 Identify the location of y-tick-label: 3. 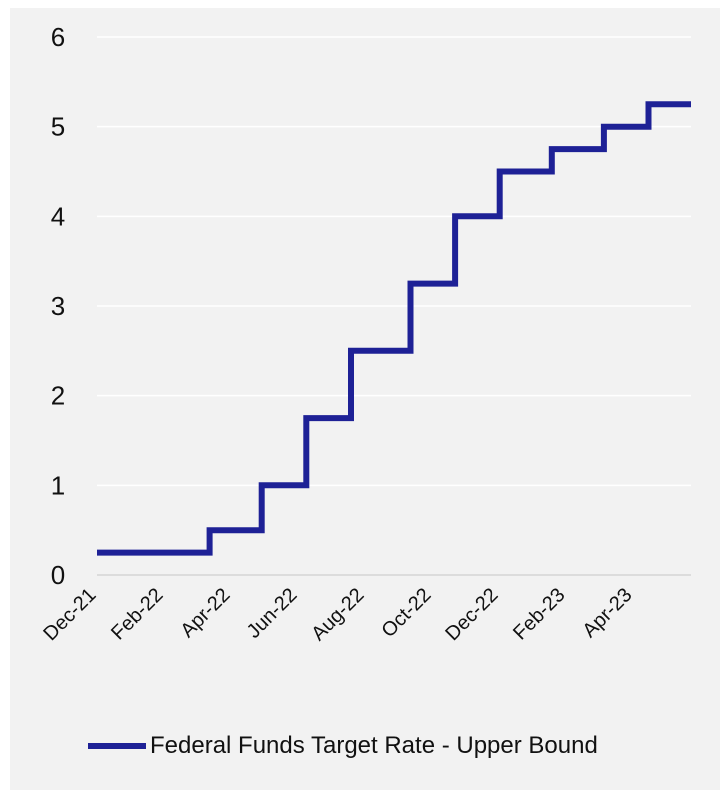
(58, 306).